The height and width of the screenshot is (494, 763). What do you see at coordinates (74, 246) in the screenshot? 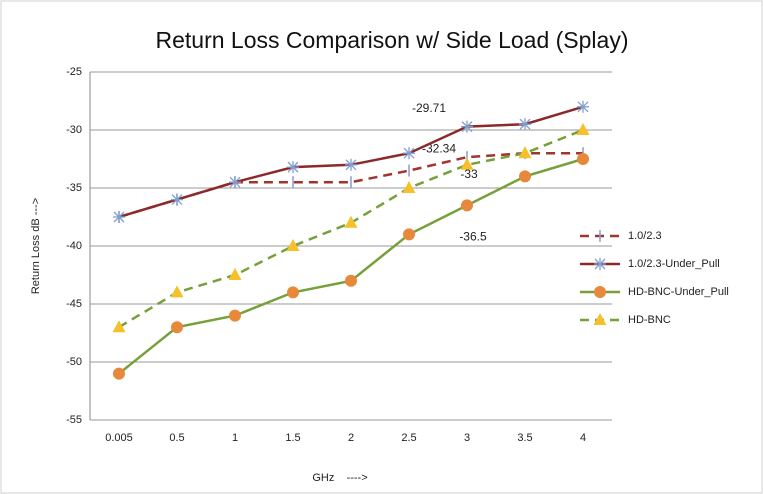
I see `y-tick-label: -40` at bounding box center [74, 246].